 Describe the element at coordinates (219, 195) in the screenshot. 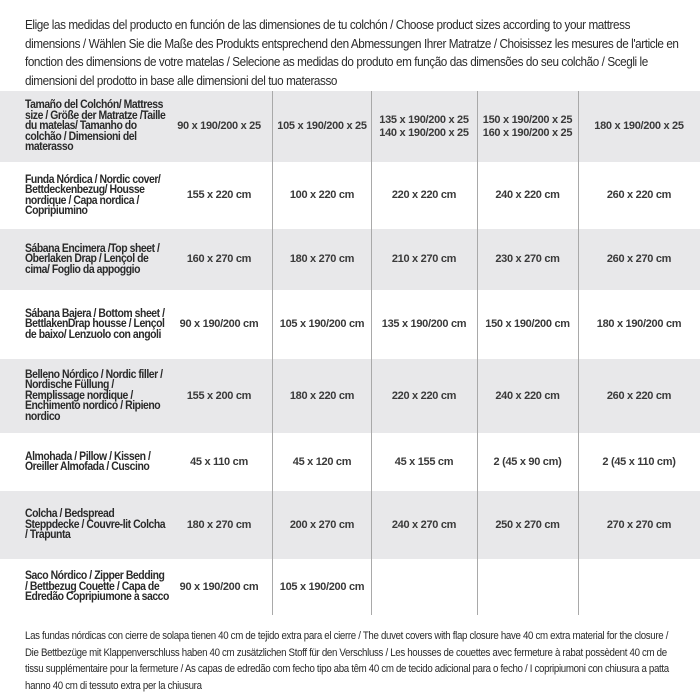

I see `size-cell: 155 x 220 cm` at that location.